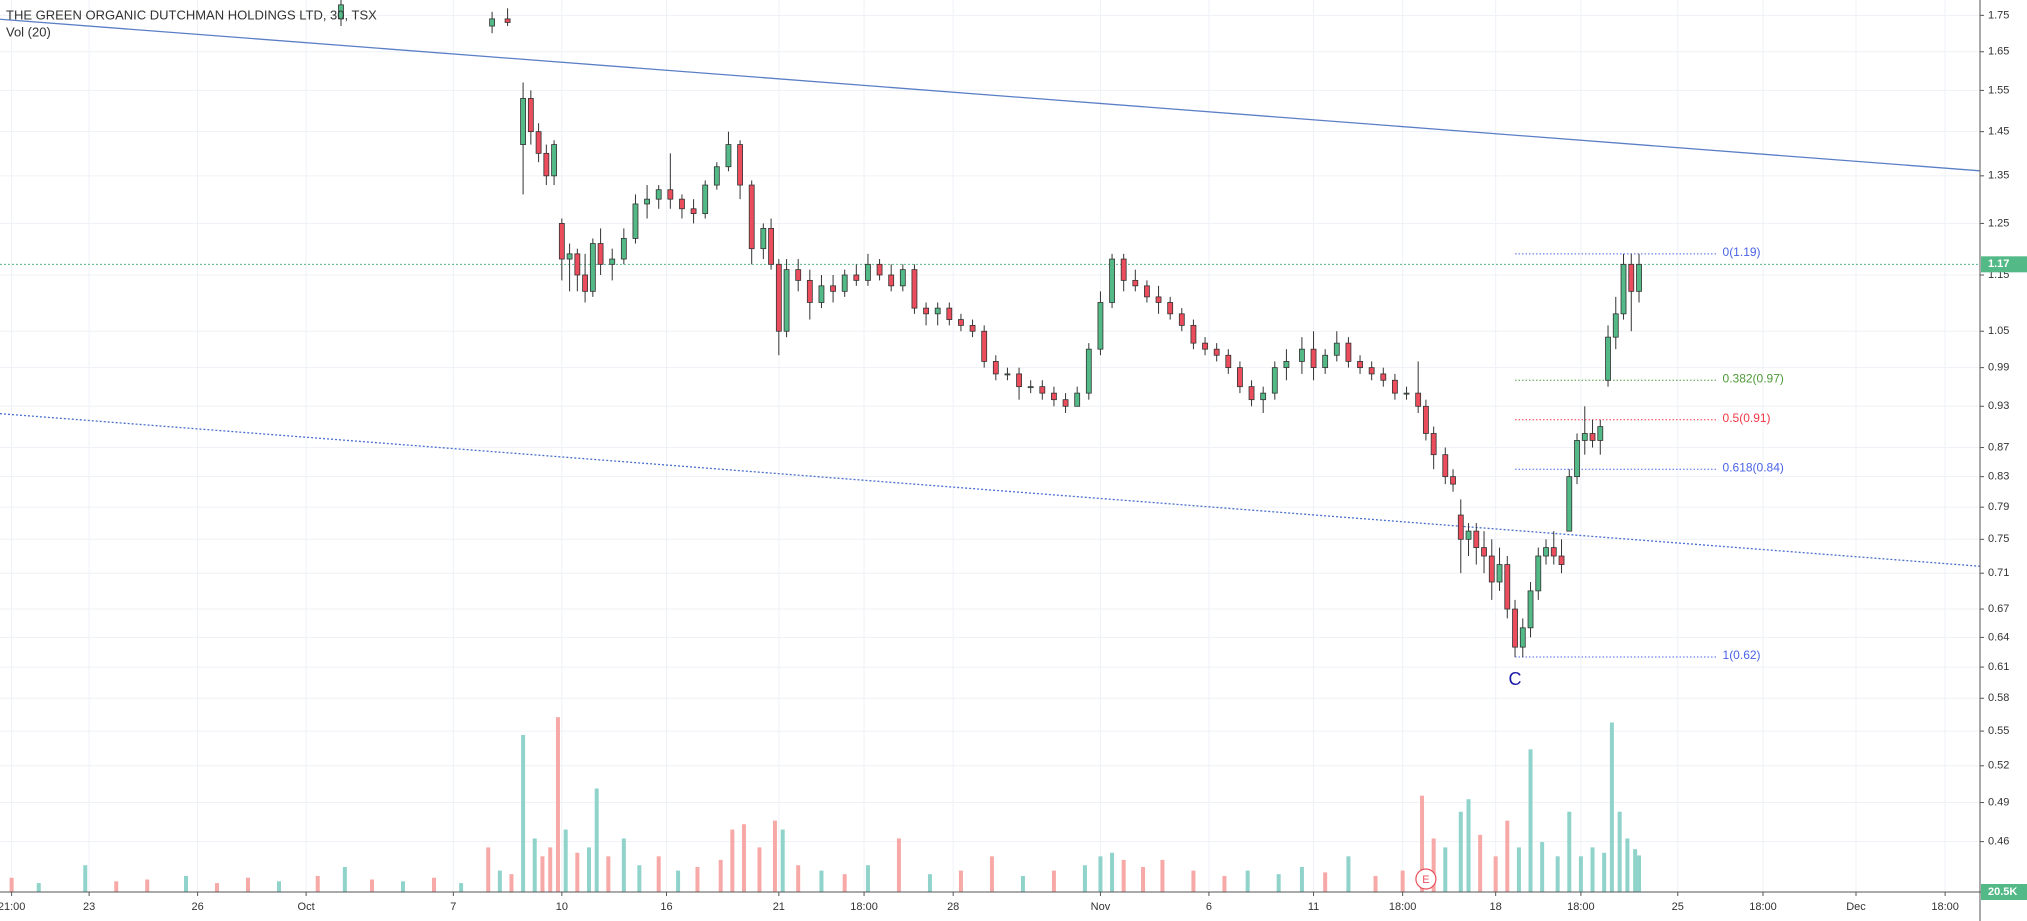  I want to click on y-tick-label: 0.71, so click(1998, 573).